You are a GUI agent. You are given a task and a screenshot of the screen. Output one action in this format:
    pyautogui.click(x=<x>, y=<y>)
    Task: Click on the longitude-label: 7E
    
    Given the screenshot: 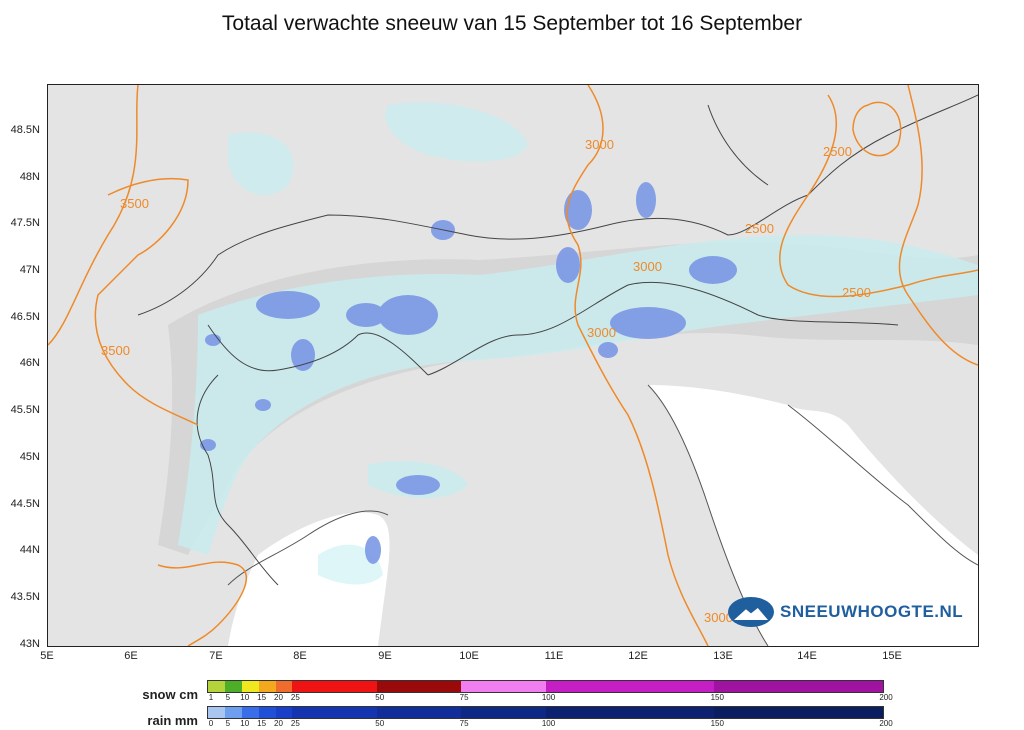 What is the action you would take?
    pyautogui.click(x=216, y=656)
    